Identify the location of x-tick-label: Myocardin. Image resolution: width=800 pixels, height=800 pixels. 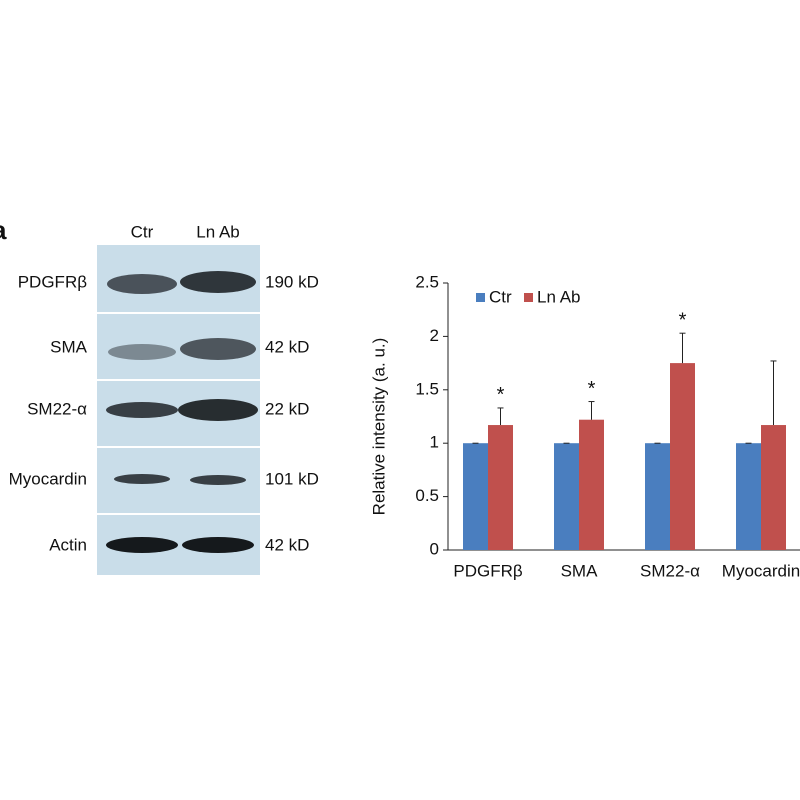
(761, 570).